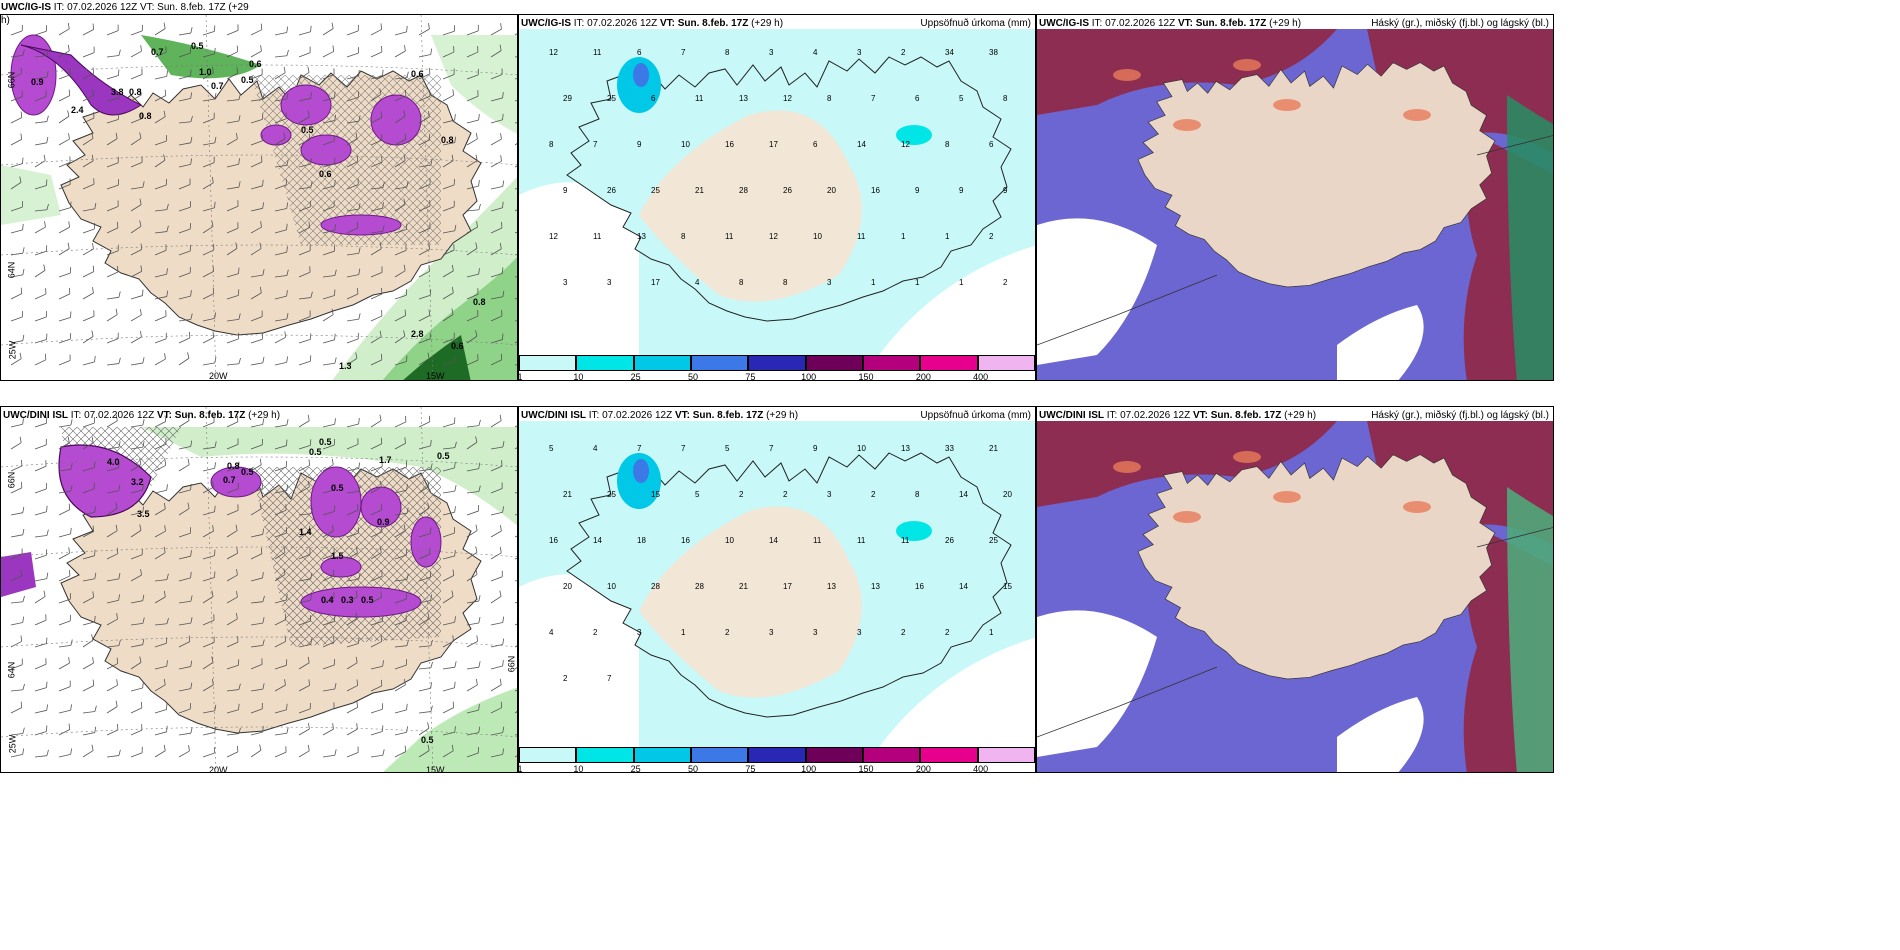 The width and height of the screenshot is (1900, 950). I want to click on lat-label-64n: 64N, so click(11, 670).